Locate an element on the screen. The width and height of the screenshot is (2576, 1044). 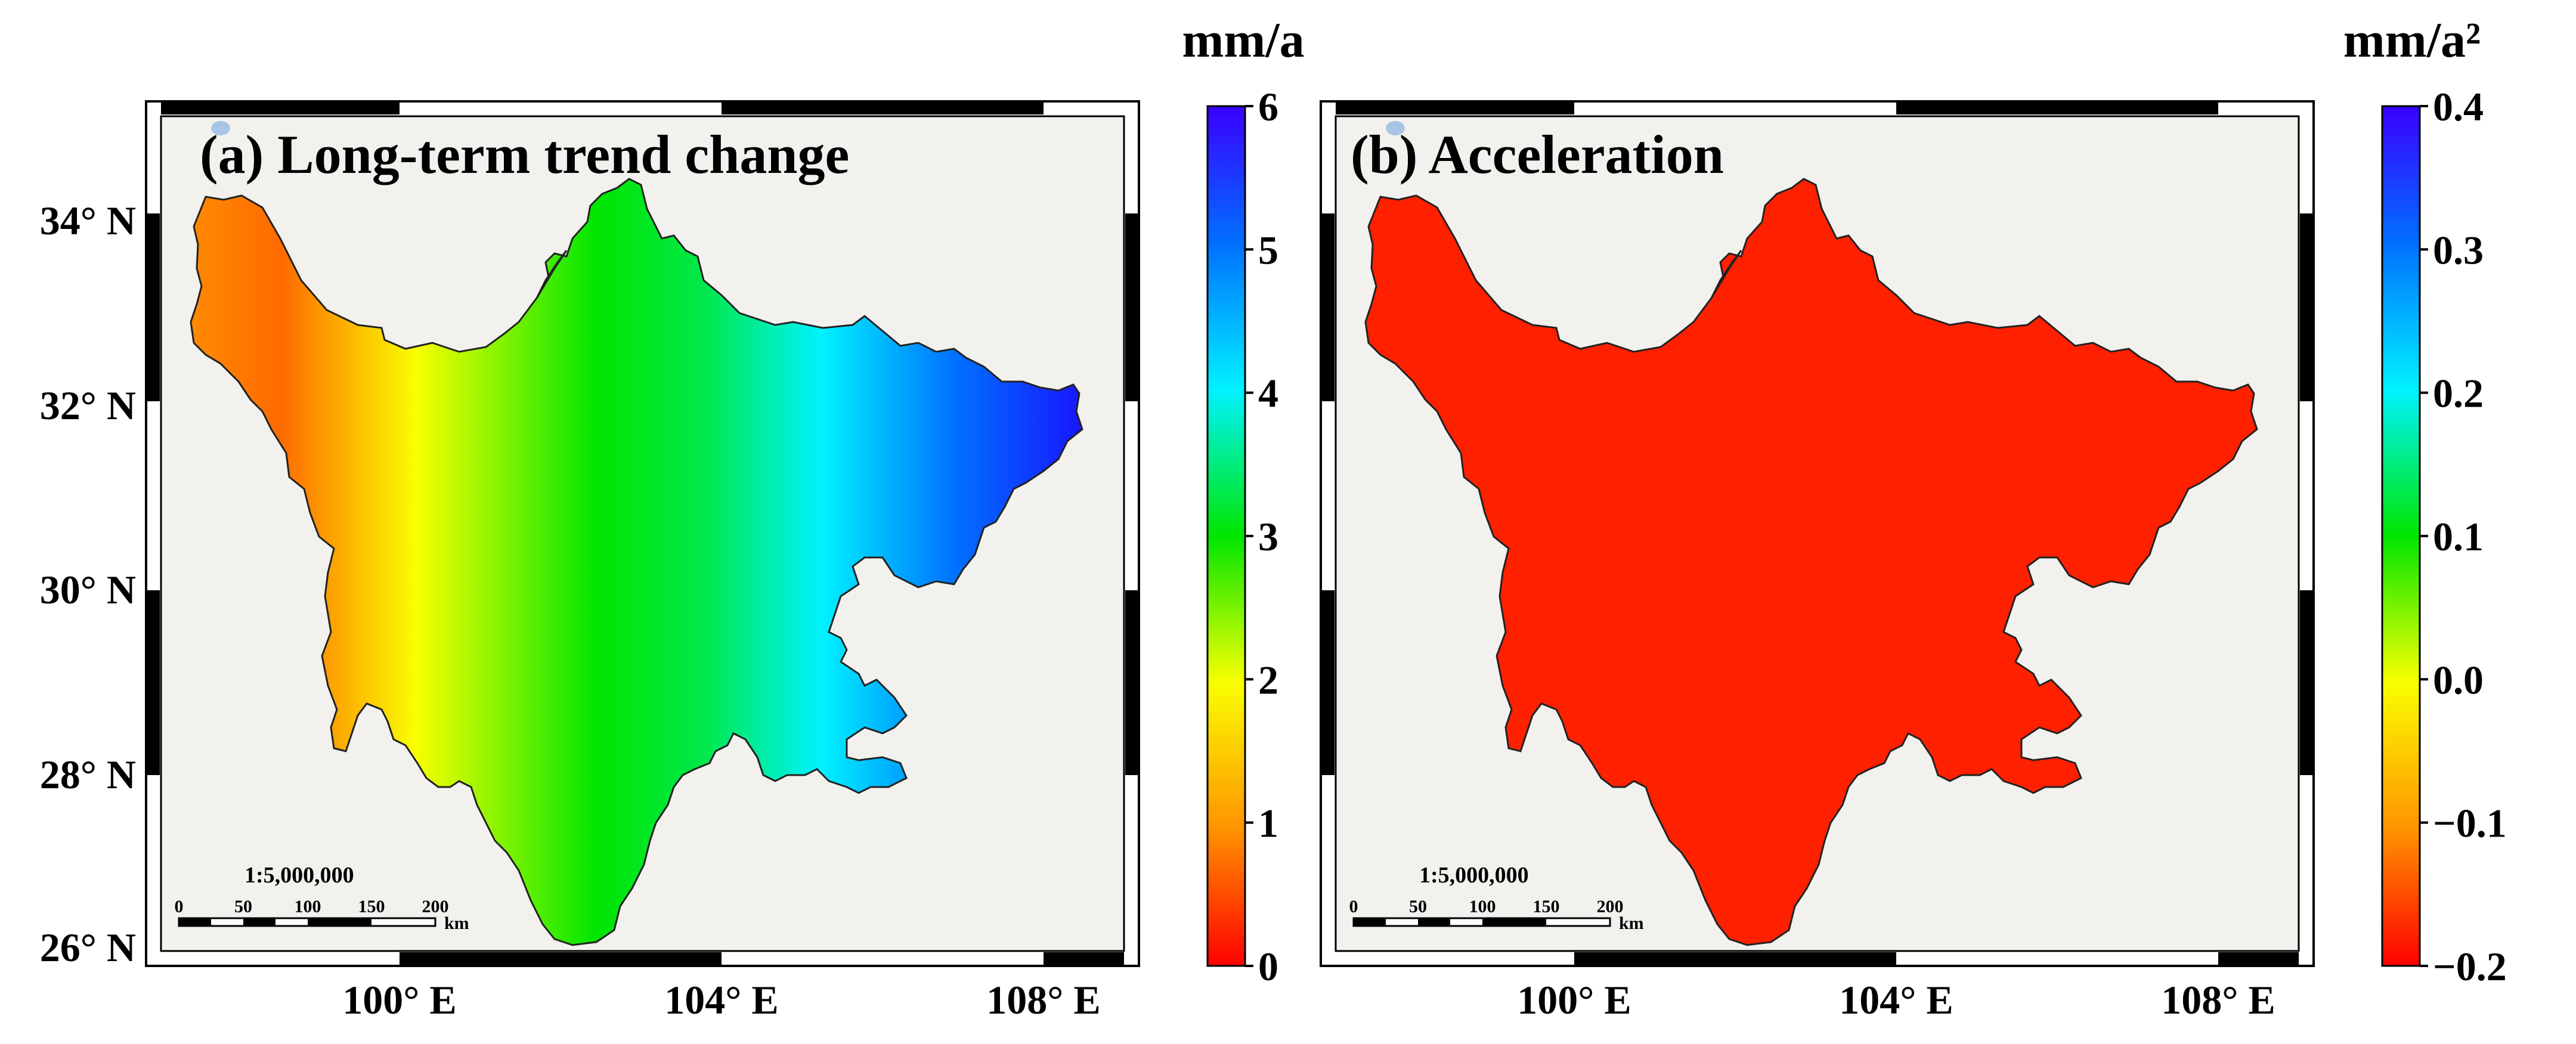
scale-bar-b: 1:5,000,000 0 50 100 150 200 km is located at coordinates (1497, 898).